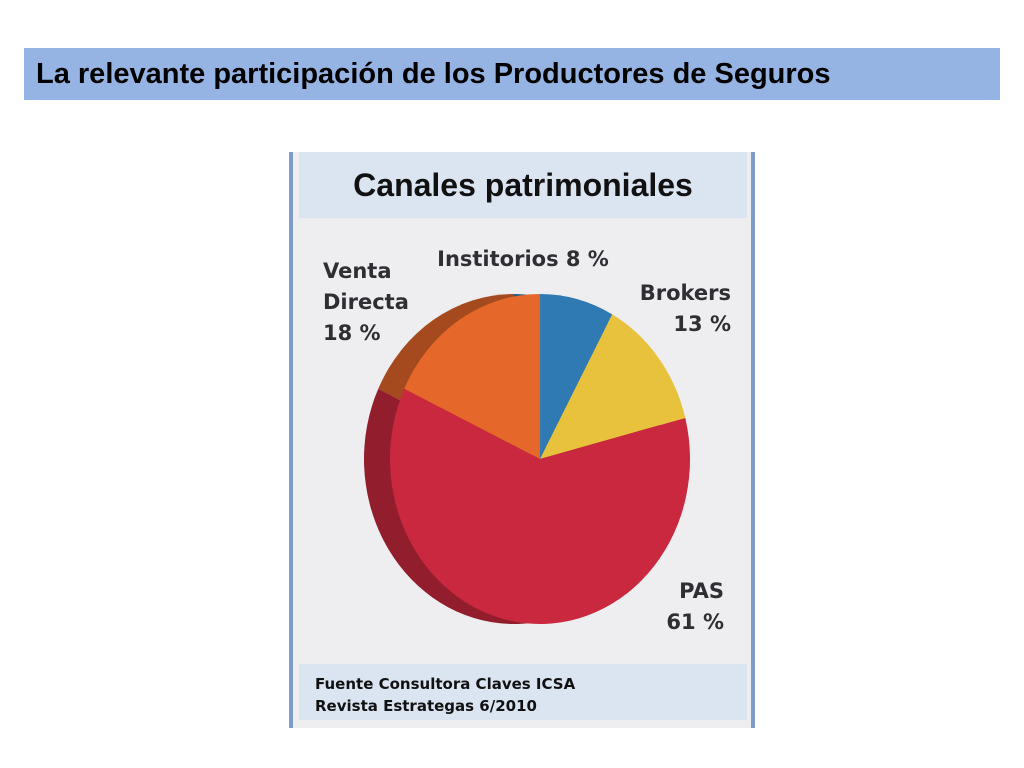 The height and width of the screenshot is (768, 1024). I want to click on source-line: Fuente Consultora Claves ICSA, so click(445, 684).